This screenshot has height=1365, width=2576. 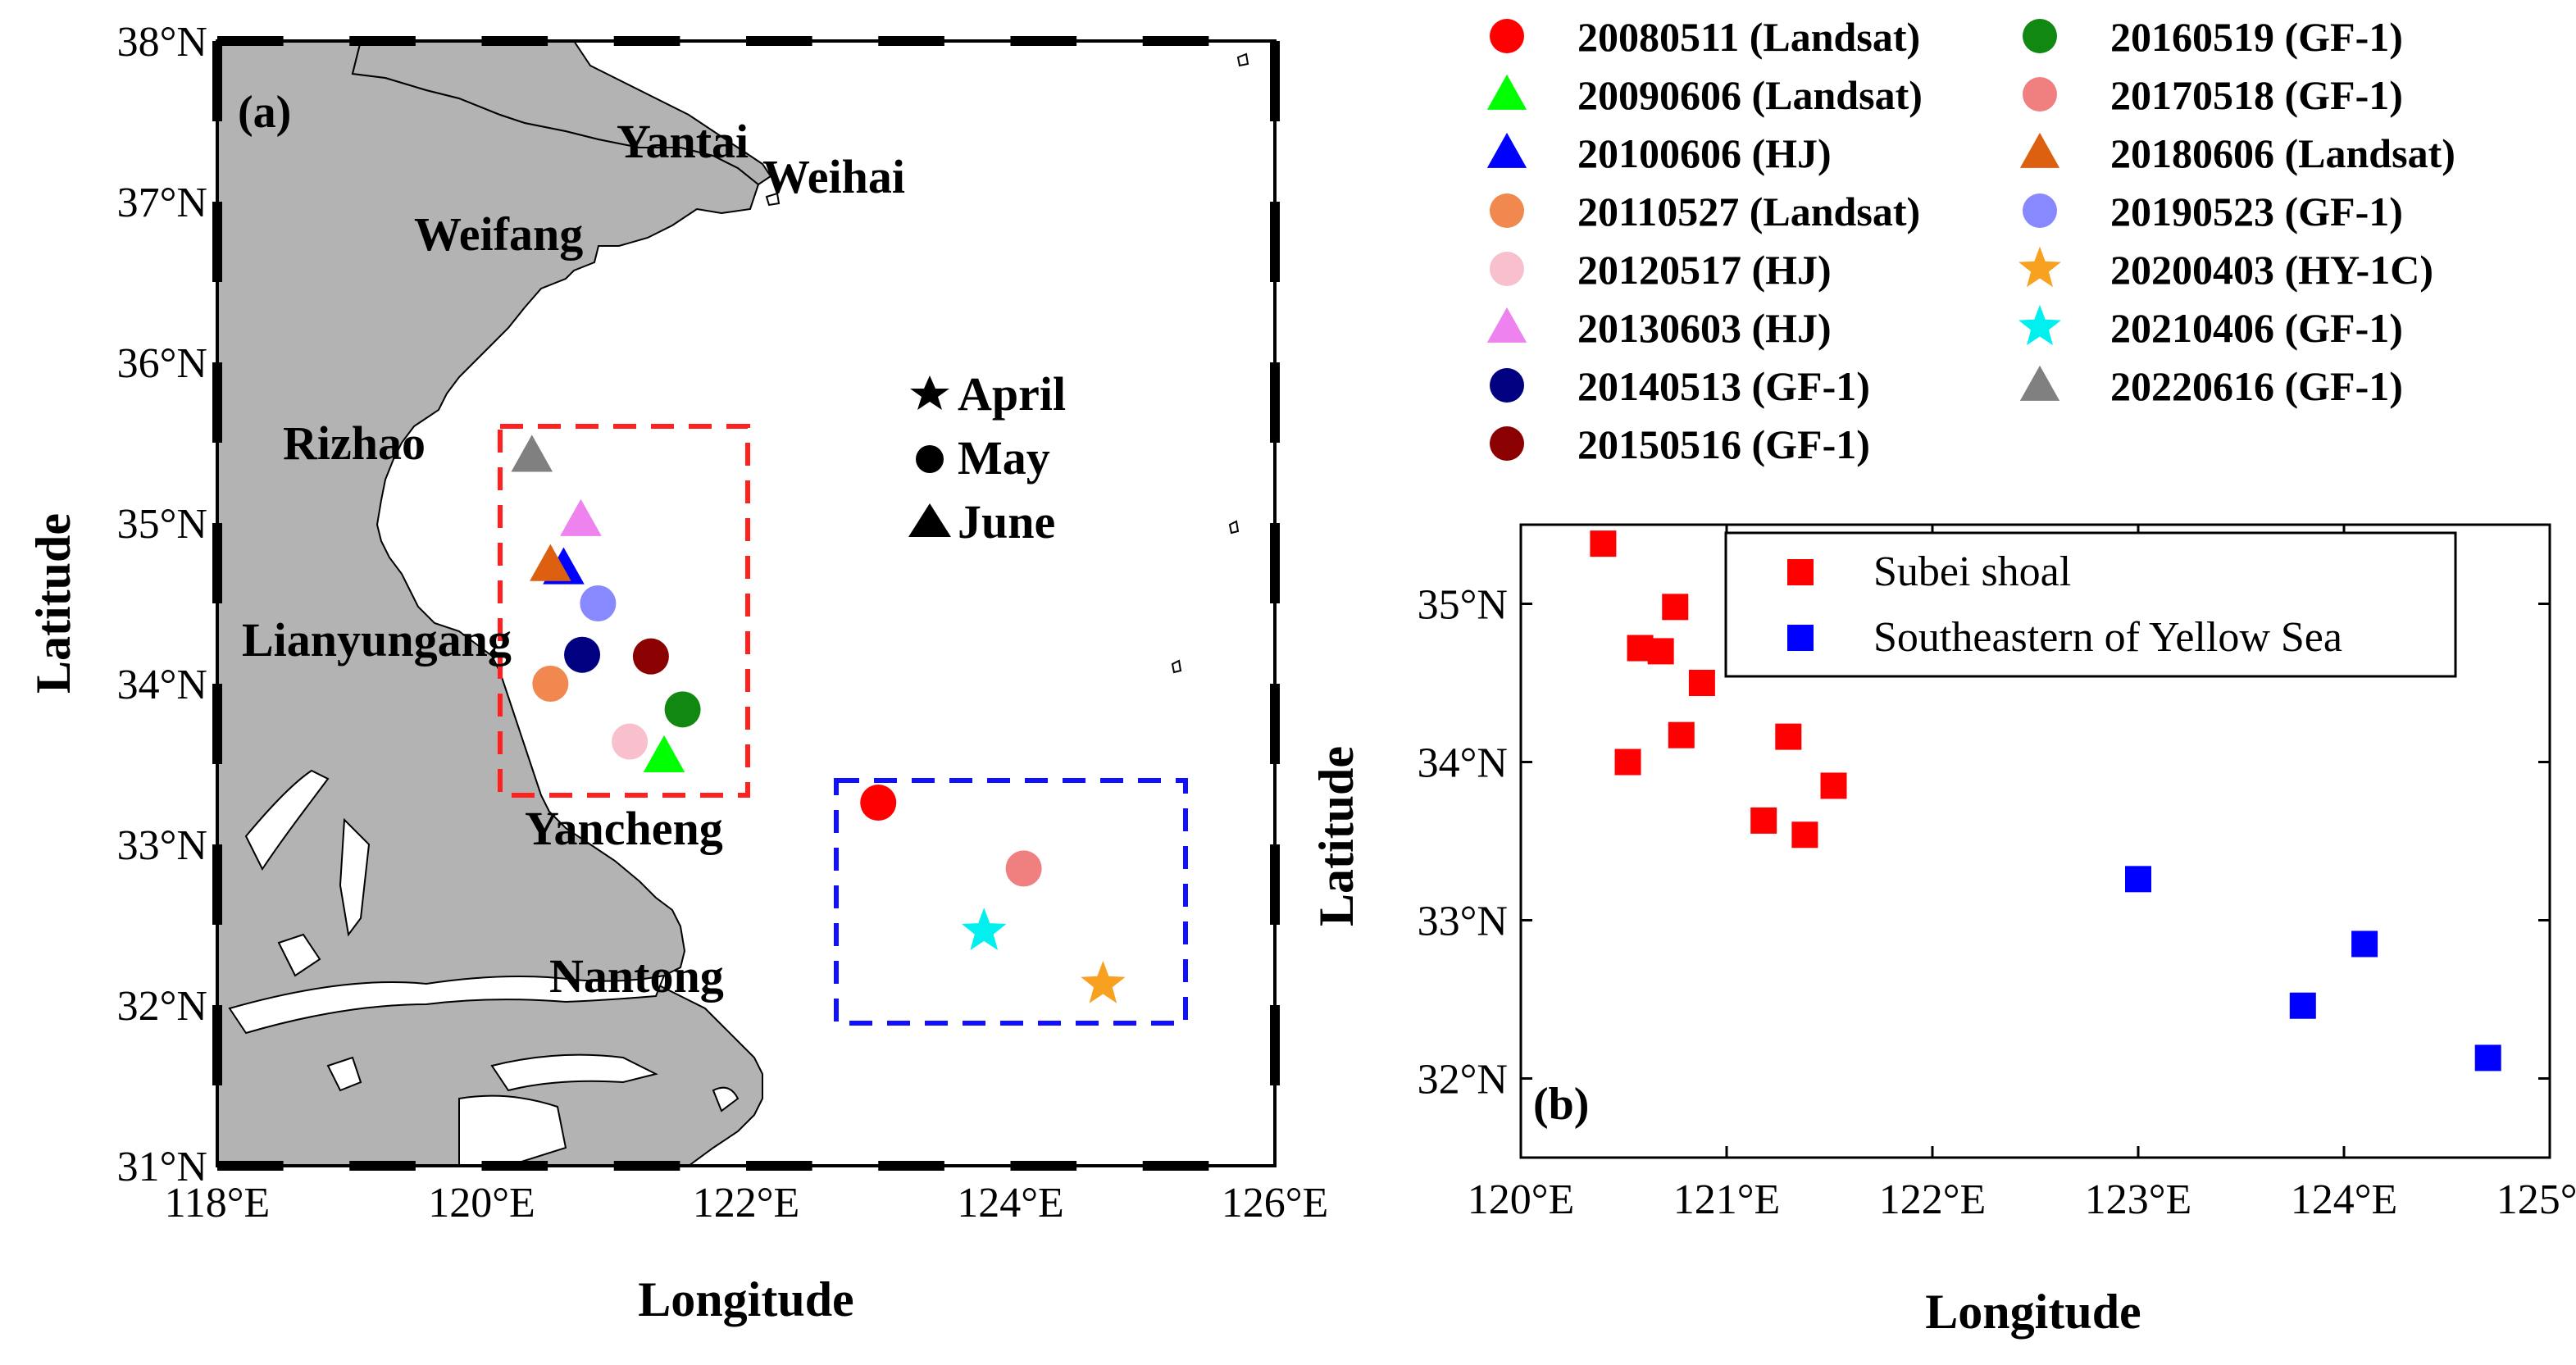 I want to click on city-label-weihai: Weihai, so click(x=834, y=176).